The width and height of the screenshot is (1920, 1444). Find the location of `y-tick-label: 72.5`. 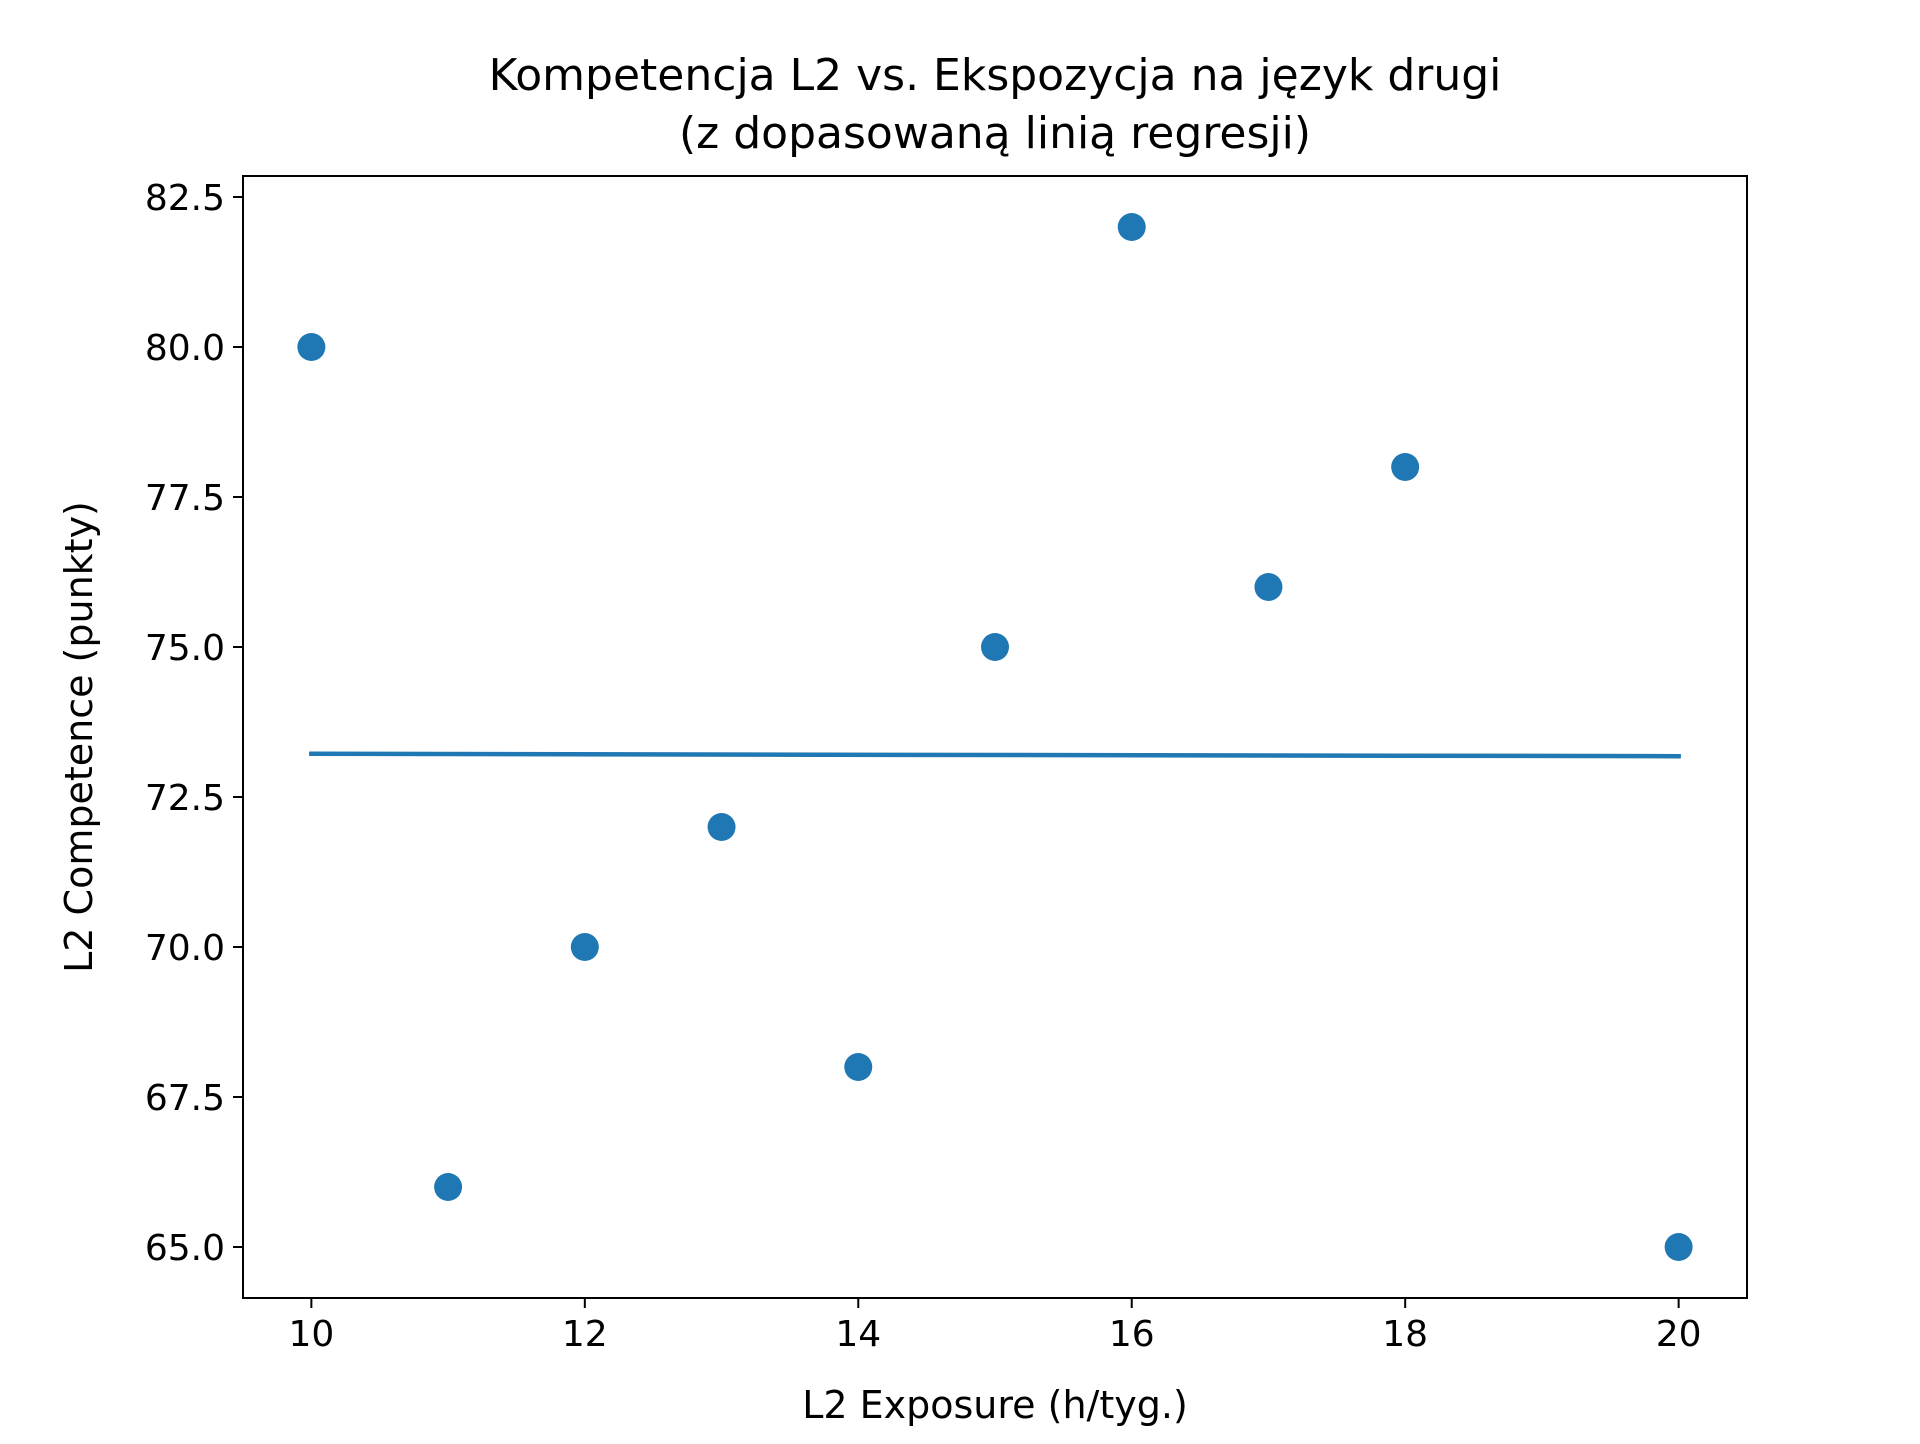

y-tick-label: 72.5 is located at coordinates (185, 798).